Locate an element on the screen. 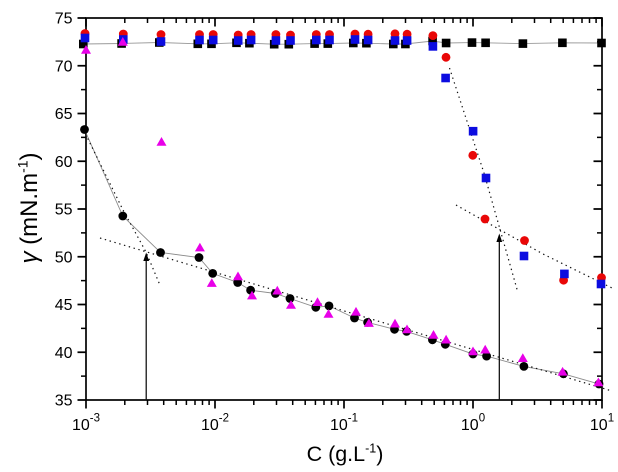  svg-text: 40 is located at coordinates (64, 353).